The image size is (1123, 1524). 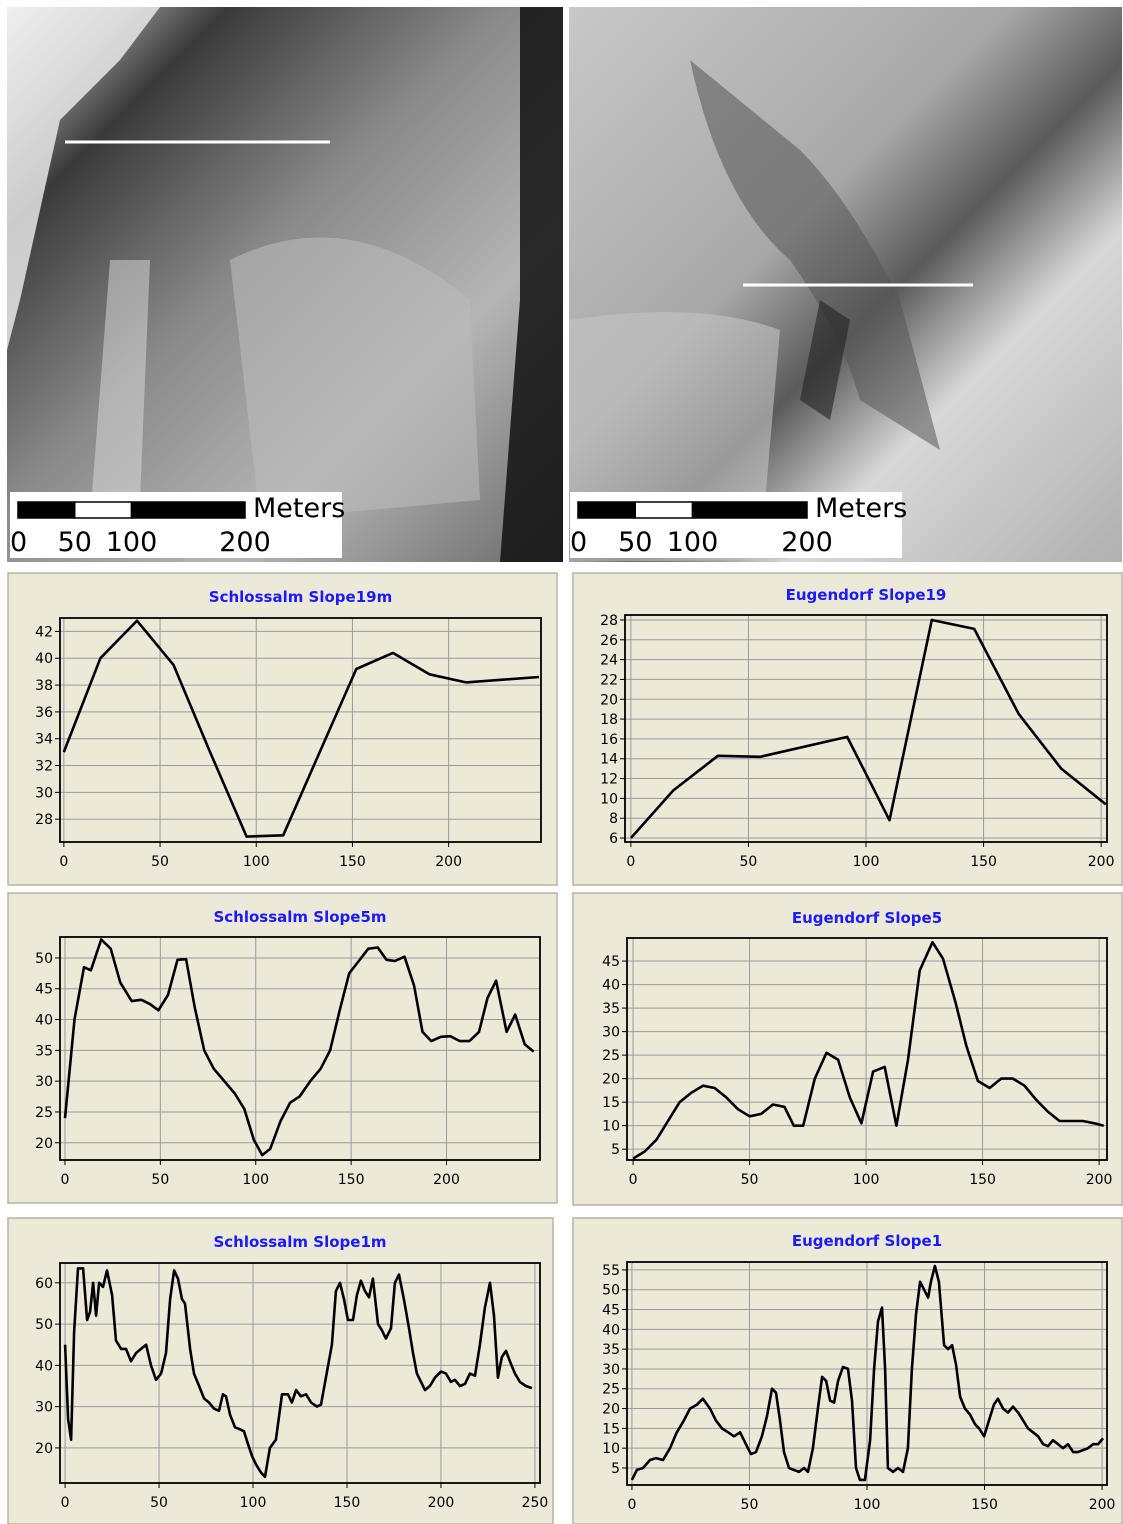 What do you see at coordinates (44, 767) in the screenshot?
I see `y-tick-label: 32` at bounding box center [44, 767].